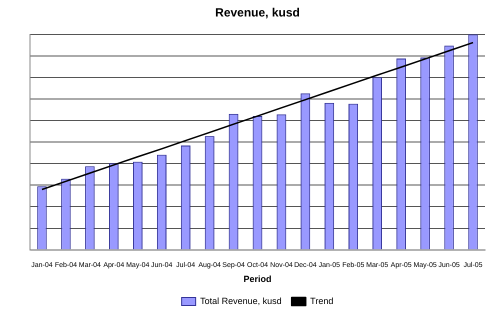  Describe the element at coordinates (241, 301) in the screenshot. I see `legend-label: Total Revenue, kusd` at that location.